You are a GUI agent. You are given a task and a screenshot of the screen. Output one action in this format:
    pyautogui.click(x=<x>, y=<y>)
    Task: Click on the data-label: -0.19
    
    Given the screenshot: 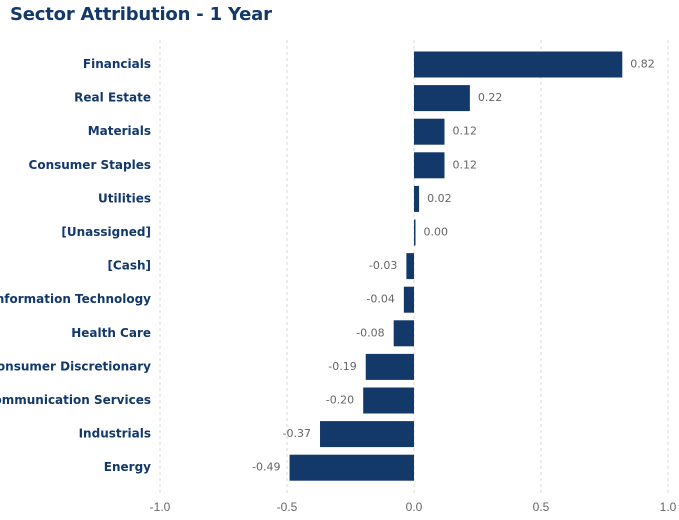 What is the action you would take?
    pyautogui.click(x=342, y=366)
    